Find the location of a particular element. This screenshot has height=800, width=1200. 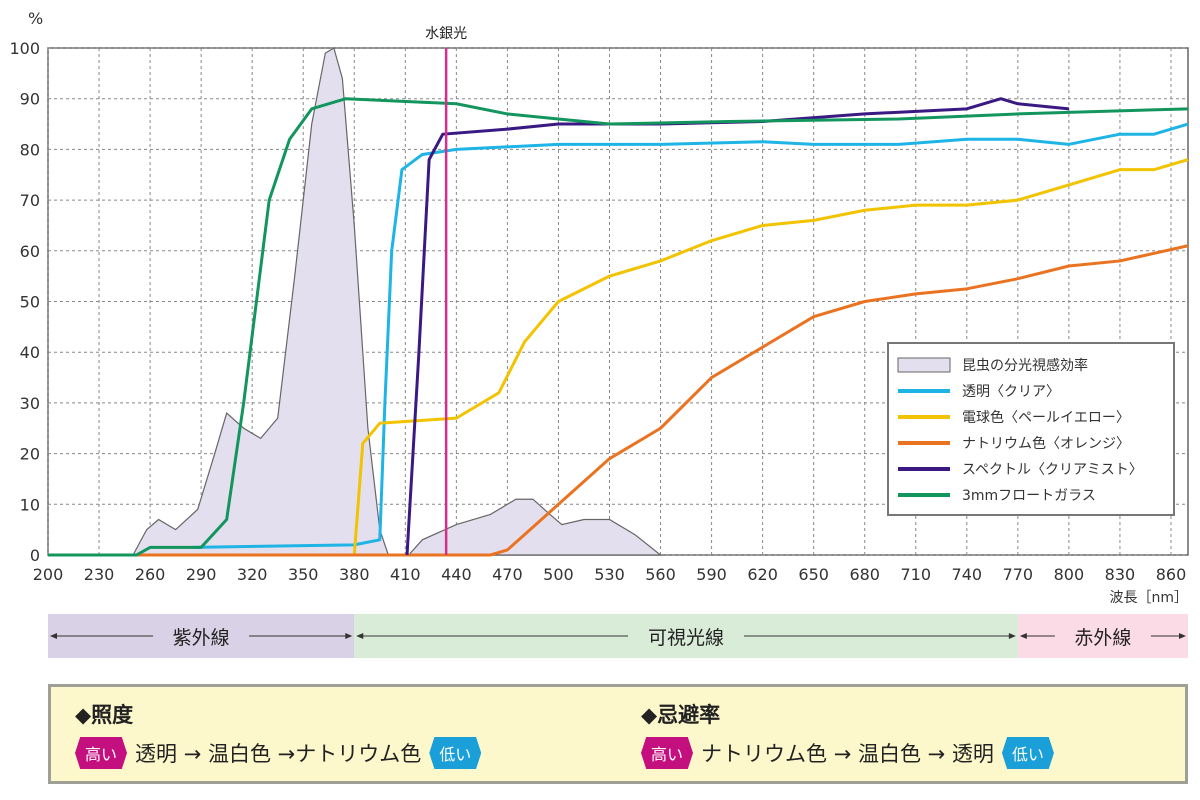

x-tick-label: 470 is located at coordinates (507, 574).